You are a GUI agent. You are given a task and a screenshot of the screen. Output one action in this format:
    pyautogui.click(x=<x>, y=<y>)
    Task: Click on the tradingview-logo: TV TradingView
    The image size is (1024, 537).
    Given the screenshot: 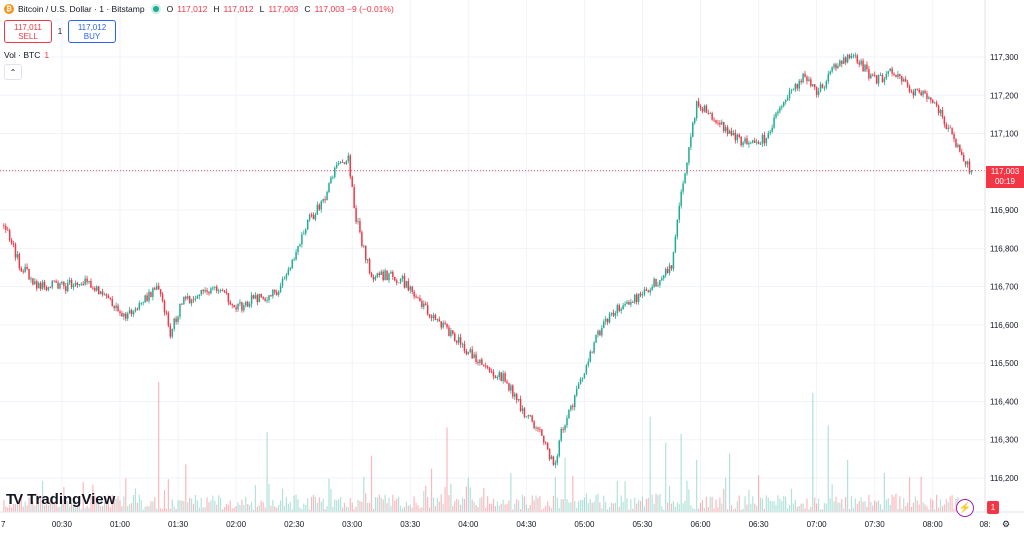 What is the action you would take?
    pyautogui.click(x=60, y=499)
    